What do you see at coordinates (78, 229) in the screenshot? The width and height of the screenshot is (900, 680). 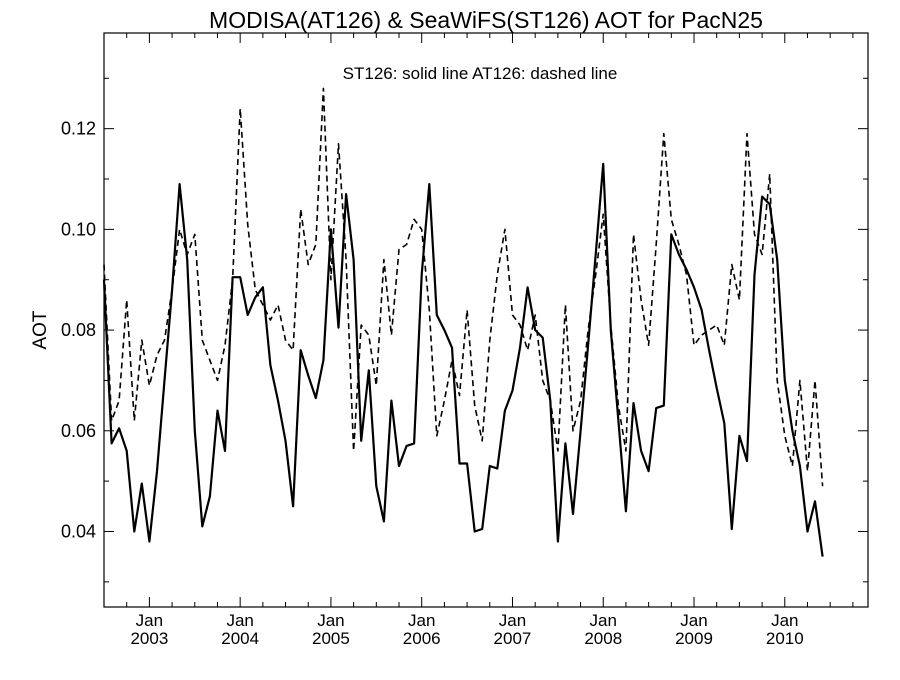 I see `y-tick-label: 0.10` at bounding box center [78, 229].